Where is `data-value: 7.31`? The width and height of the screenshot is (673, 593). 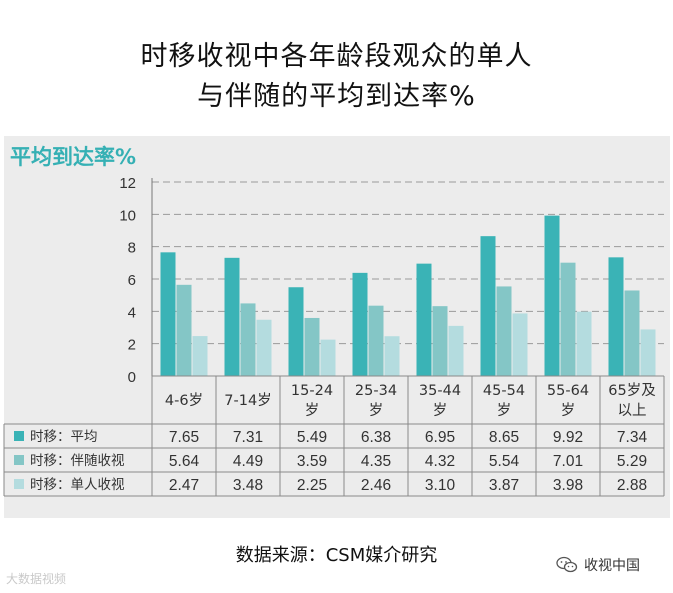 data-value: 7.31 is located at coordinates (248, 437).